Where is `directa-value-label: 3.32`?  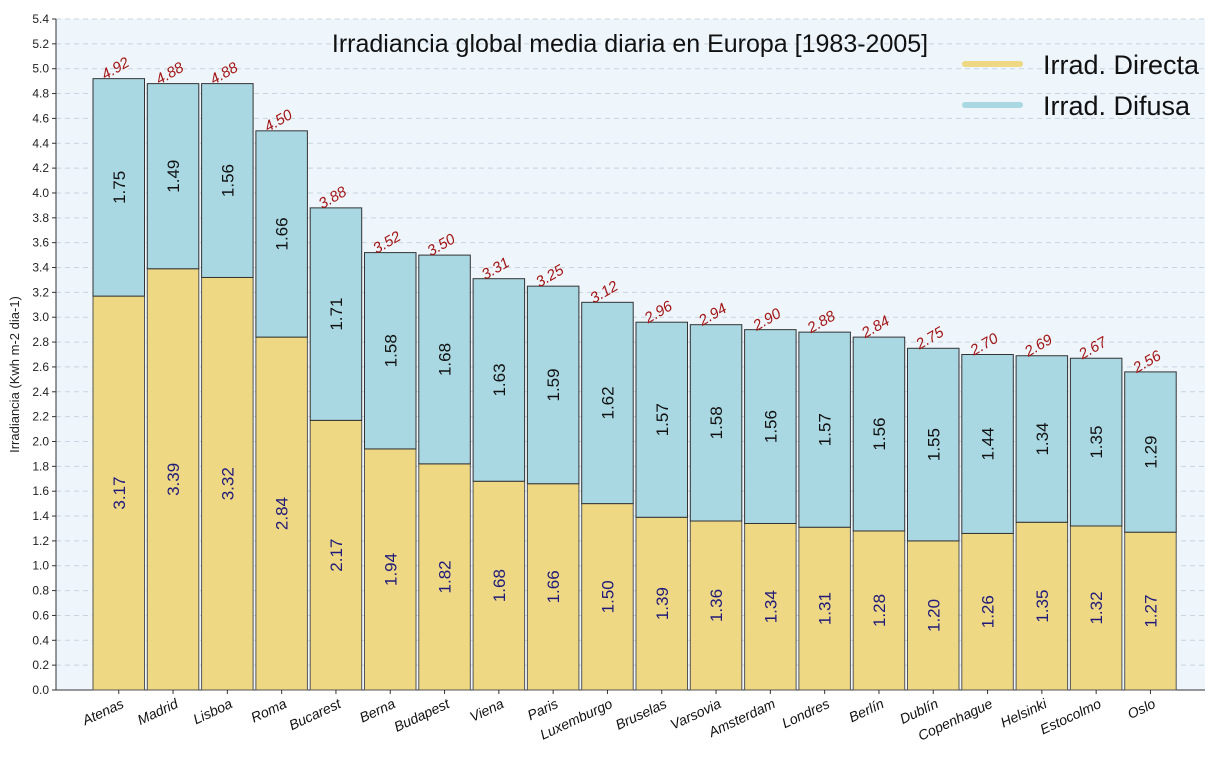
directa-value-label: 3.32 is located at coordinates (227, 483).